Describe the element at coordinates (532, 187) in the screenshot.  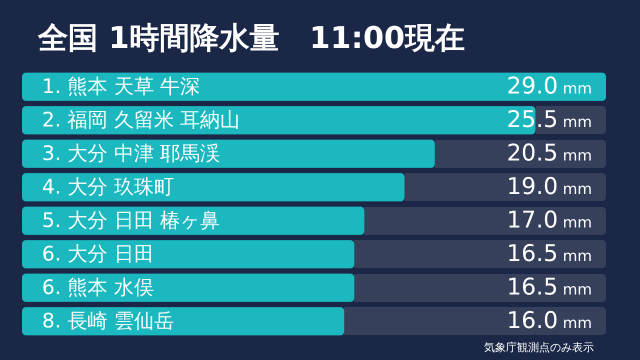
I see `data-label: 19.0` at that location.